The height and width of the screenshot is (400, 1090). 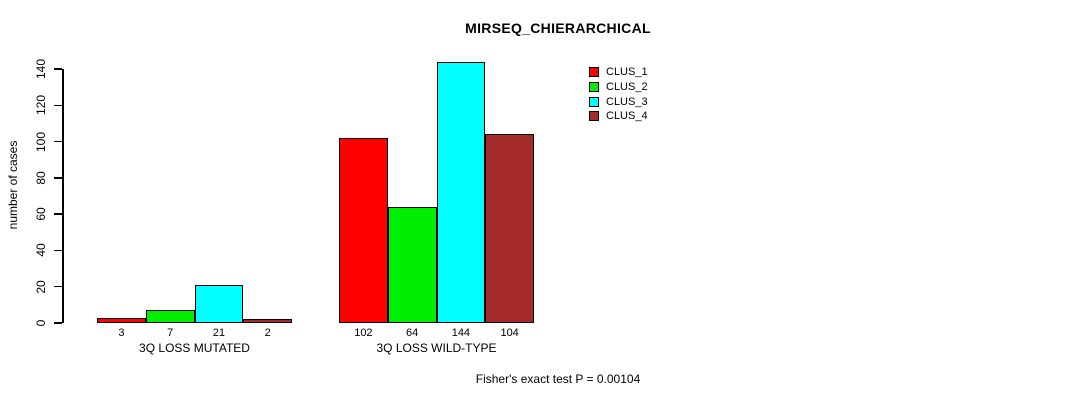 I want to click on bar-clus_1-group2, so click(x=363, y=230).